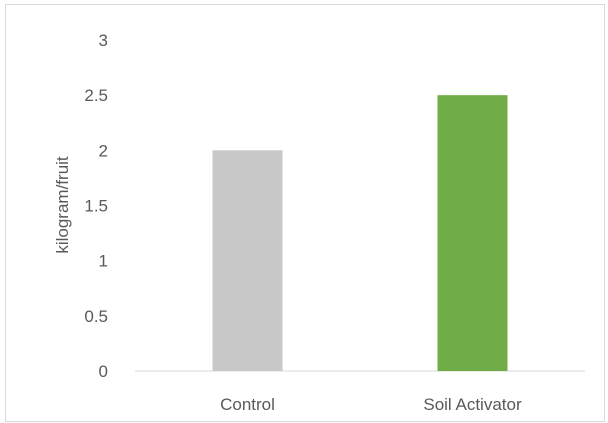 The height and width of the screenshot is (423, 608). What do you see at coordinates (472, 404) in the screenshot?
I see `x-tick-label: Soil Activator` at bounding box center [472, 404].